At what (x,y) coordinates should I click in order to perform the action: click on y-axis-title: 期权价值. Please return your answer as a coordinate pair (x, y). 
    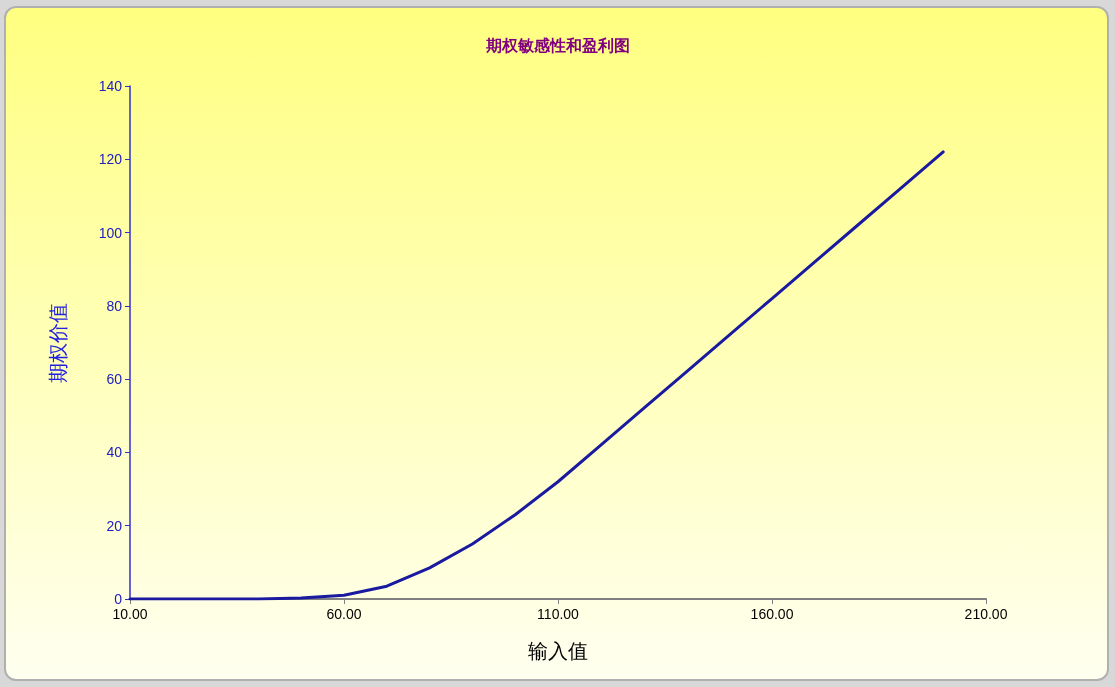
    Looking at the image, I should click on (58, 342).